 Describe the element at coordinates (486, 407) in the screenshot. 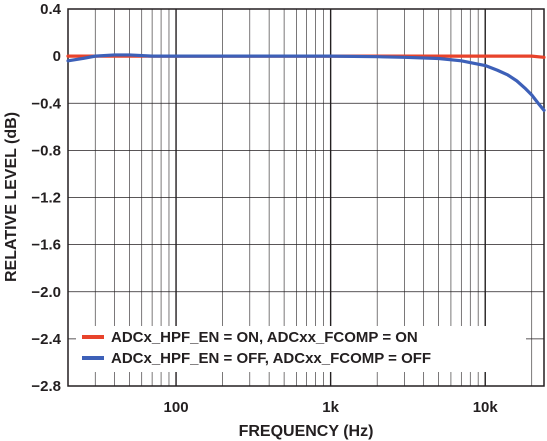

I see `x-tick-label: 10k` at that location.